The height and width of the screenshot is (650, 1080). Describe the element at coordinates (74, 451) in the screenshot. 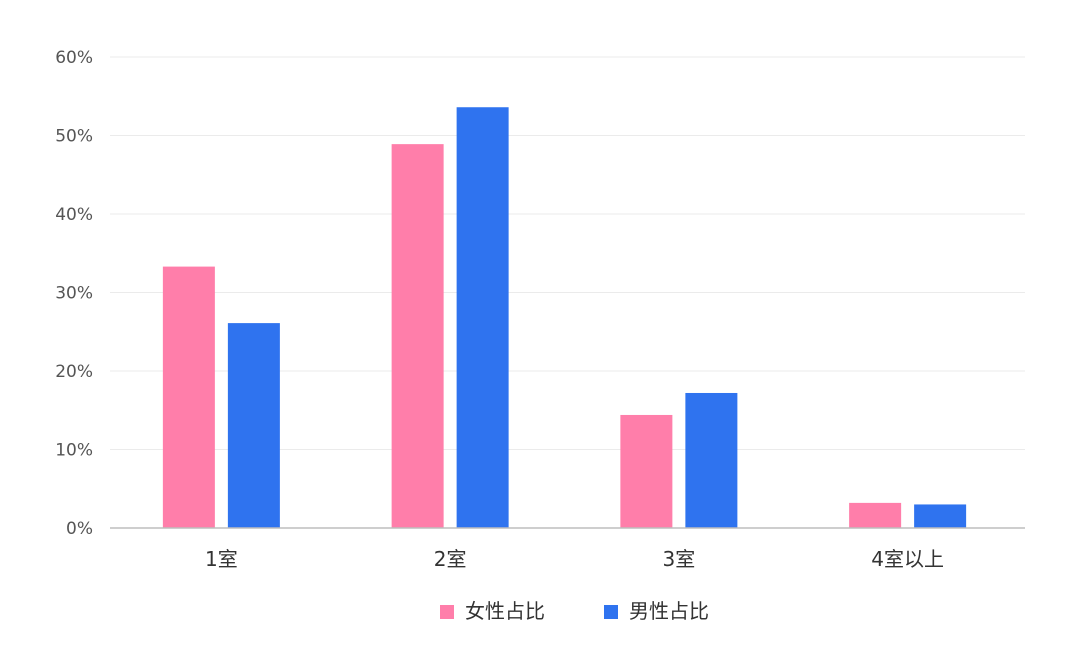

I see `y-tick-label: 10%` at that location.